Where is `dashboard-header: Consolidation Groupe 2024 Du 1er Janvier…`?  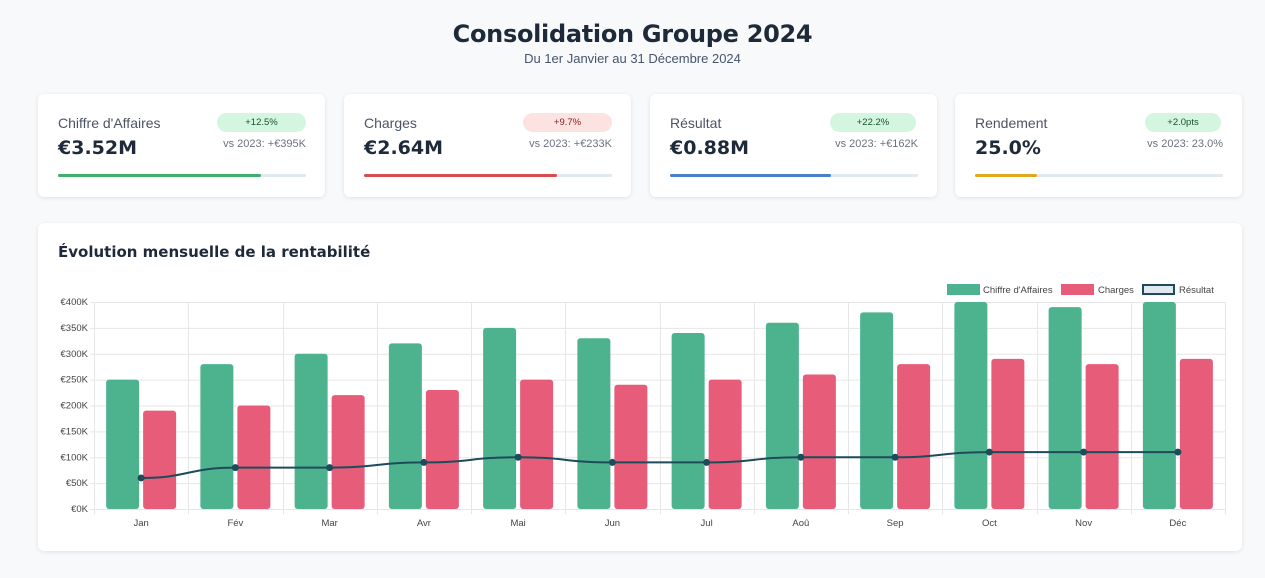 dashboard-header: Consolidation Groupe 2024 Du 1er Janvier… is located at coordinates (632, 43).